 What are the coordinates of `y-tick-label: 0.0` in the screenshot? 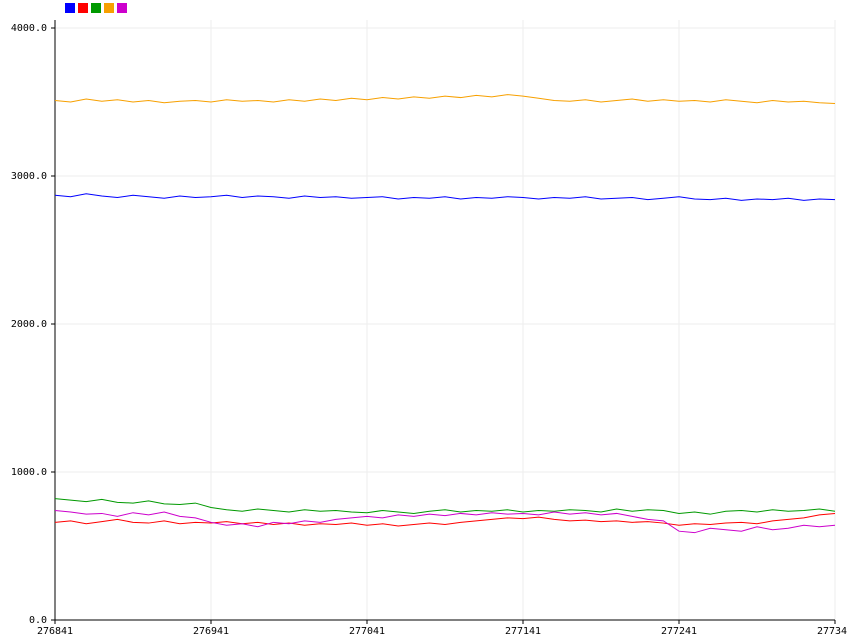 It's located at (38, 620).